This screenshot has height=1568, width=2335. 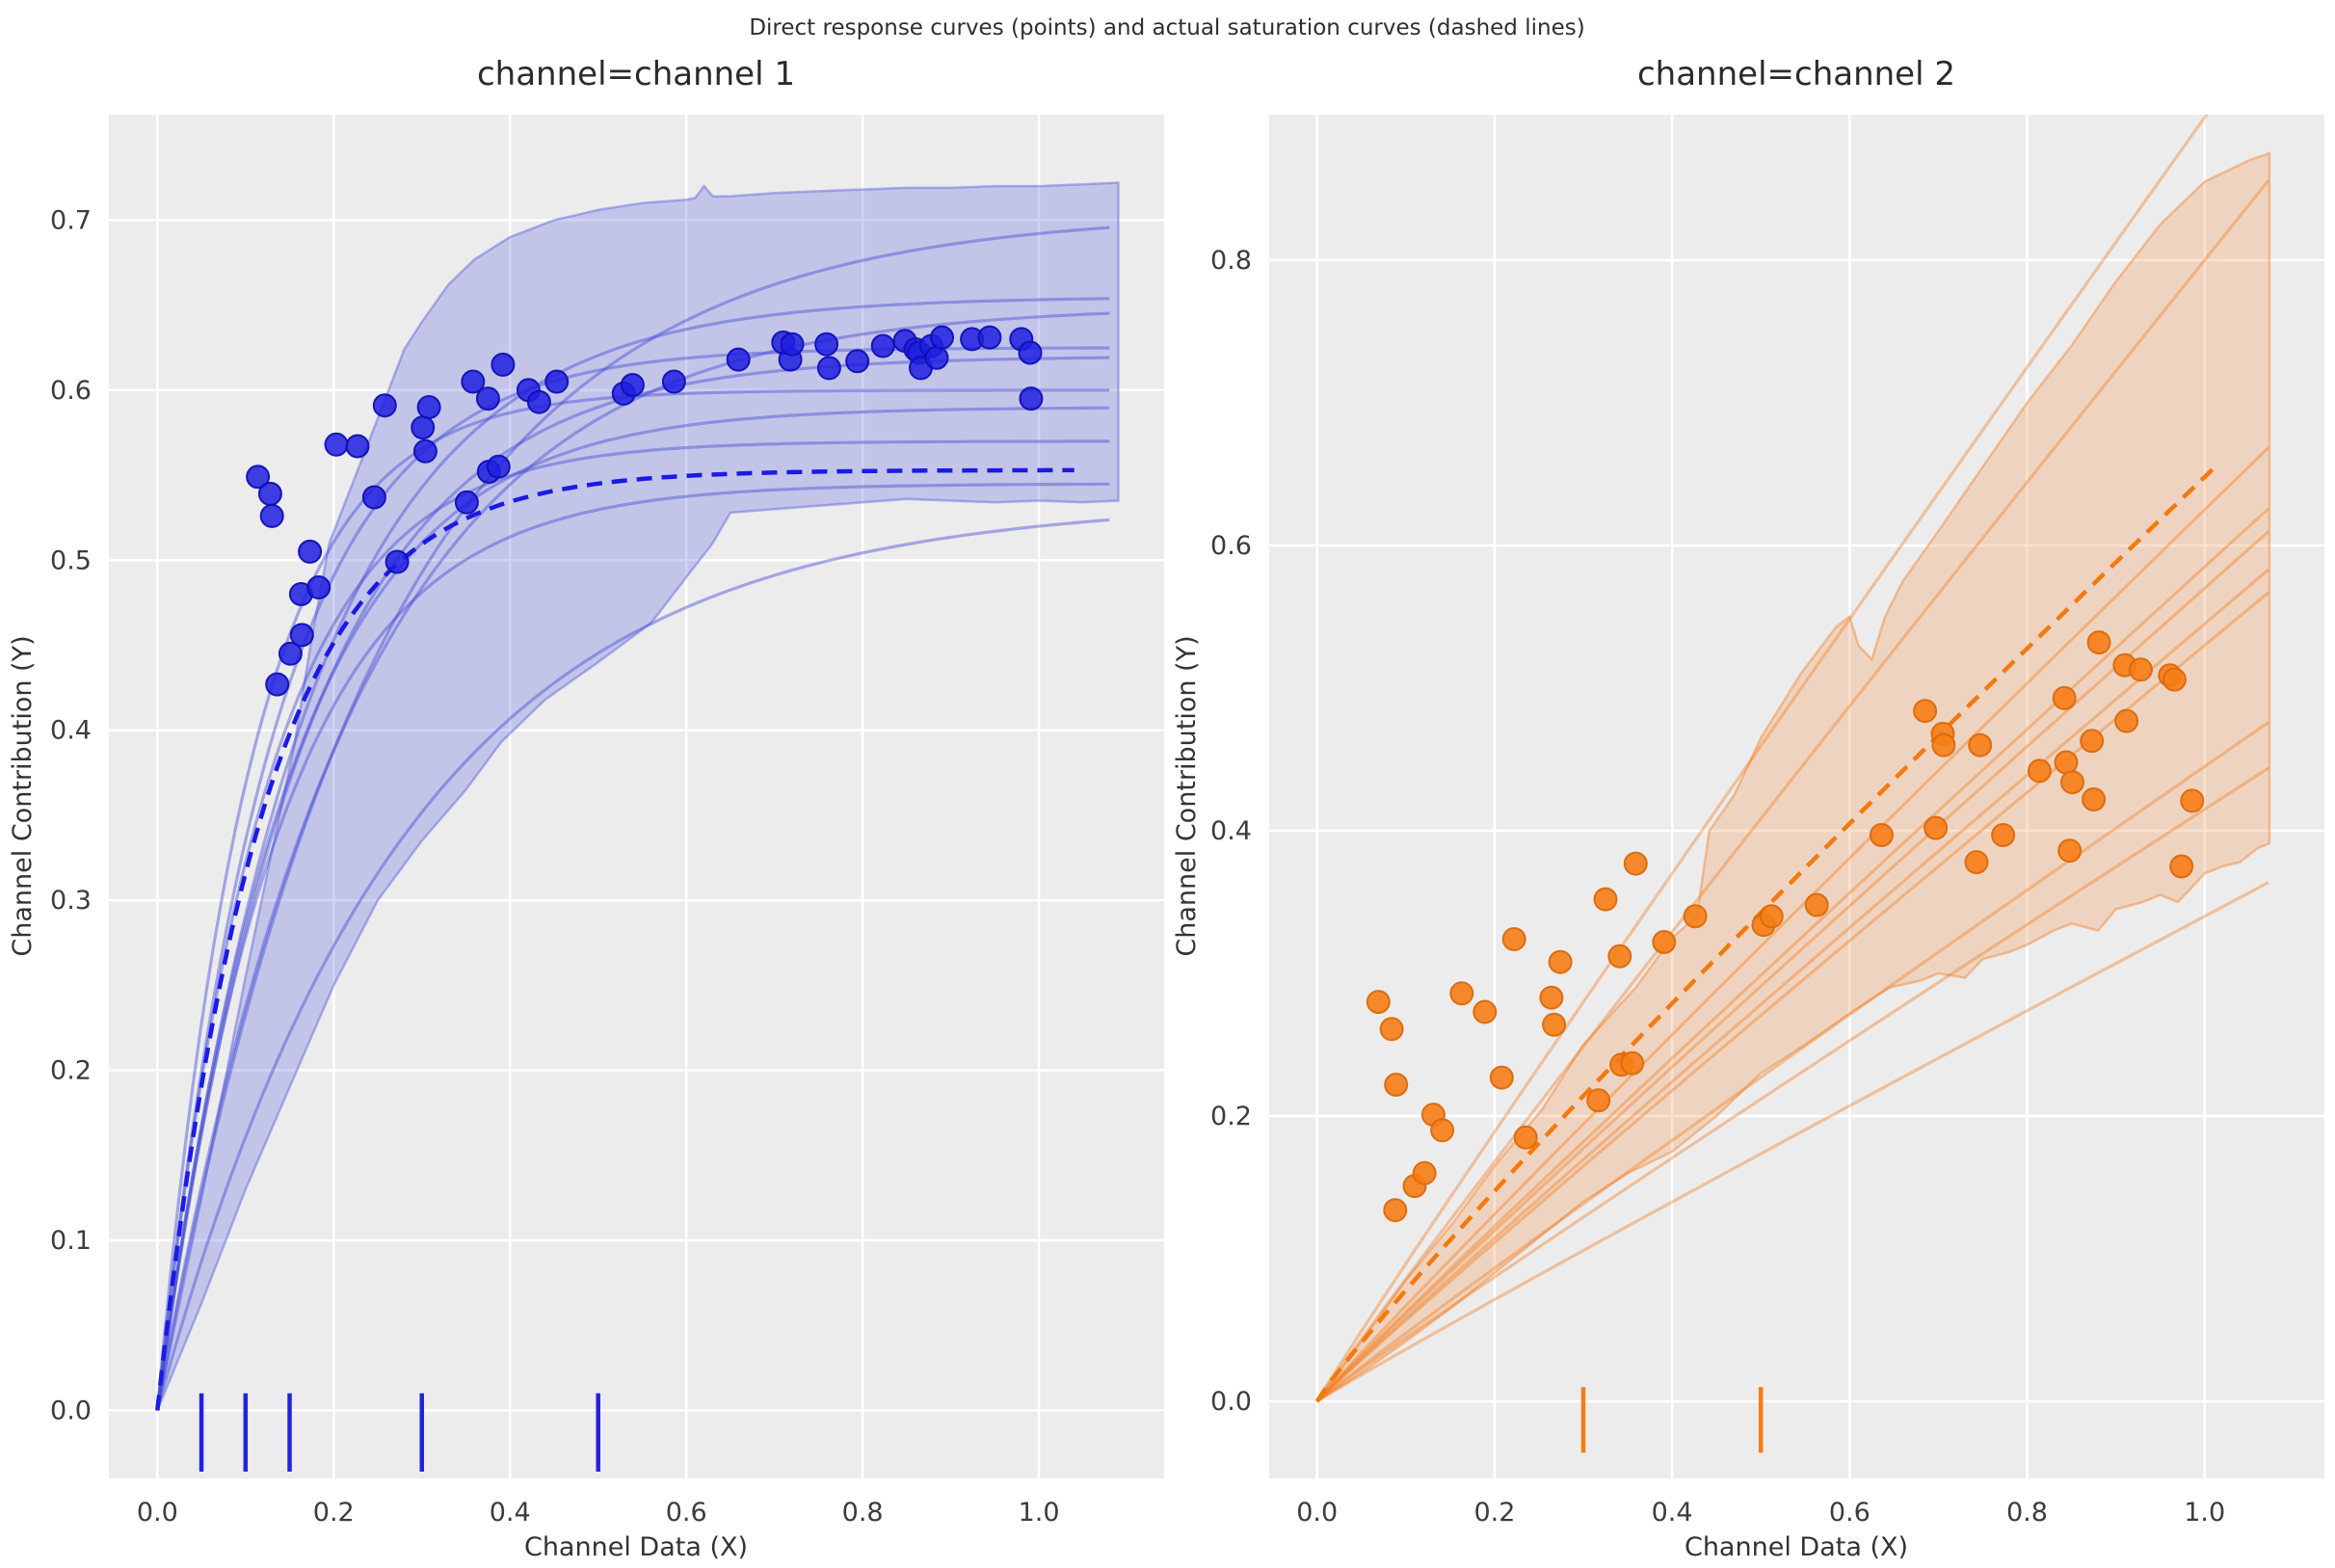 I want to click on y-tick-label: 0.1, so click(x=71, y=1241).